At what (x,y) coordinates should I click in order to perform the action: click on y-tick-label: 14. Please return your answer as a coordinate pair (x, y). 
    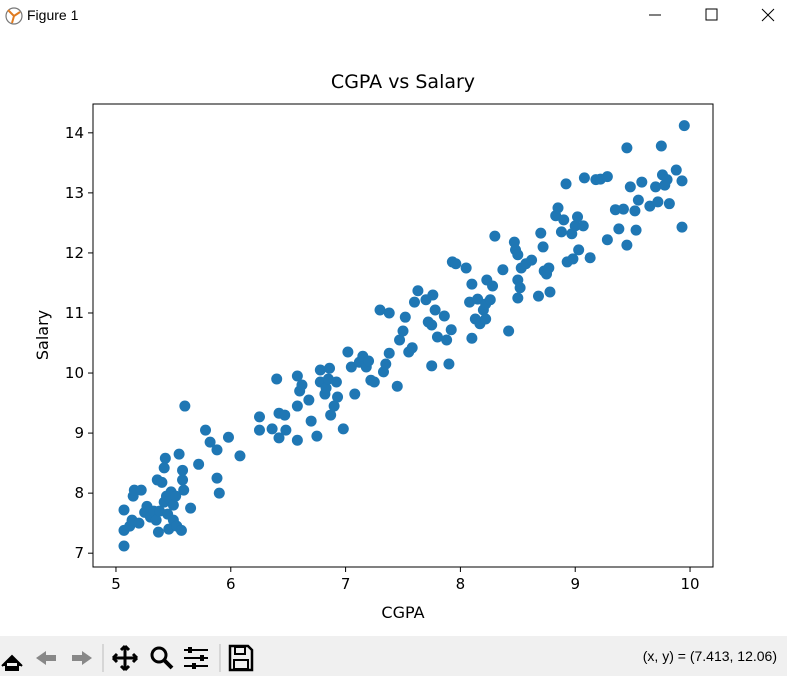
    Looking at the image, I should click on (74, 133).